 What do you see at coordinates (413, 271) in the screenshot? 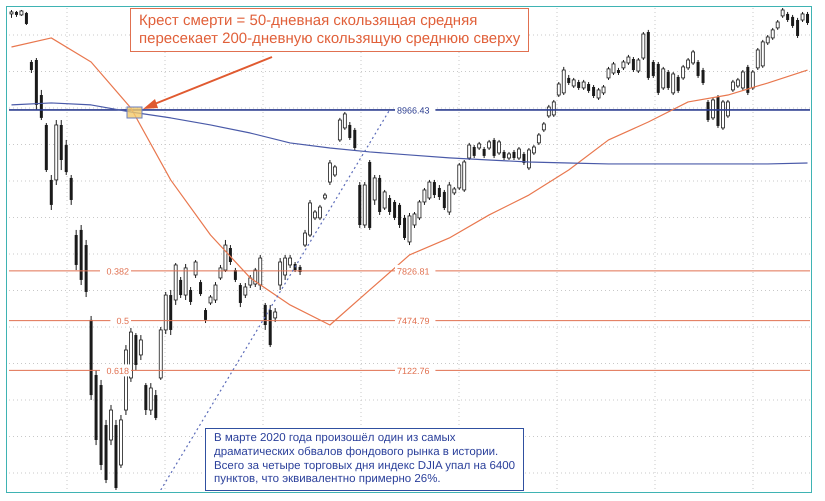
I see `y-tick-label: 7826.81` at bounding box center [413, 271].